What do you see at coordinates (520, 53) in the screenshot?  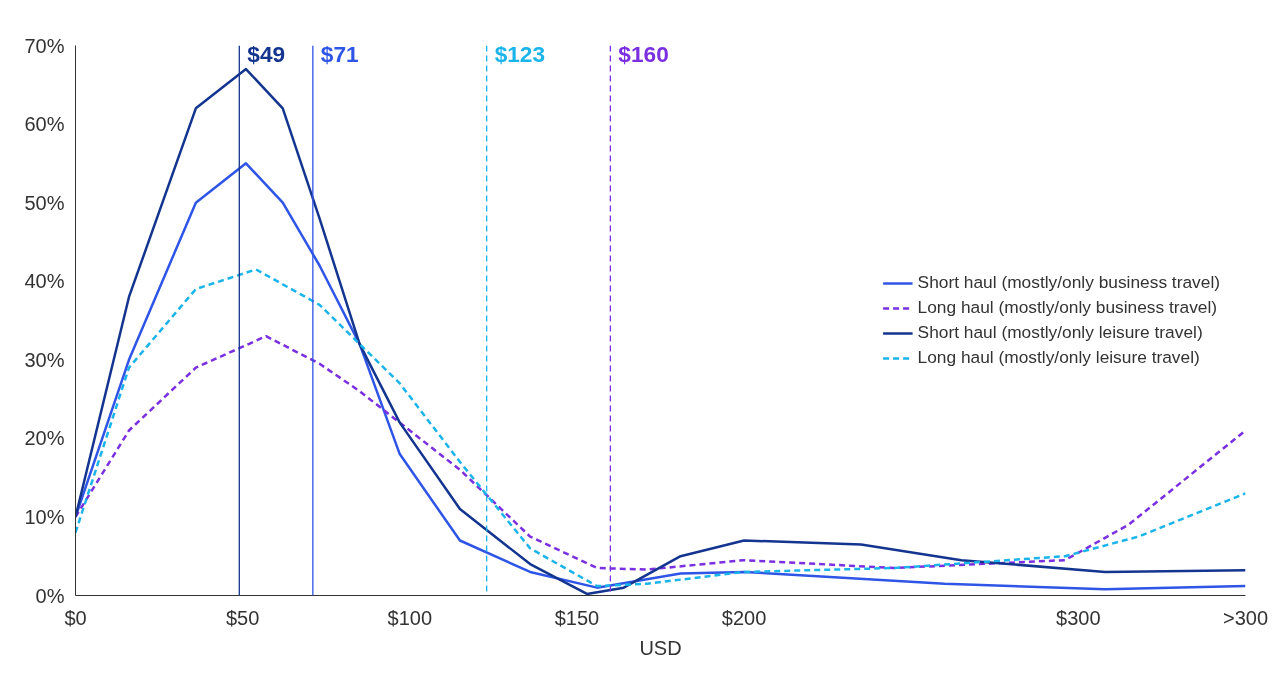 I see `ref-line-label: $123` at bounding box center [520, 53].